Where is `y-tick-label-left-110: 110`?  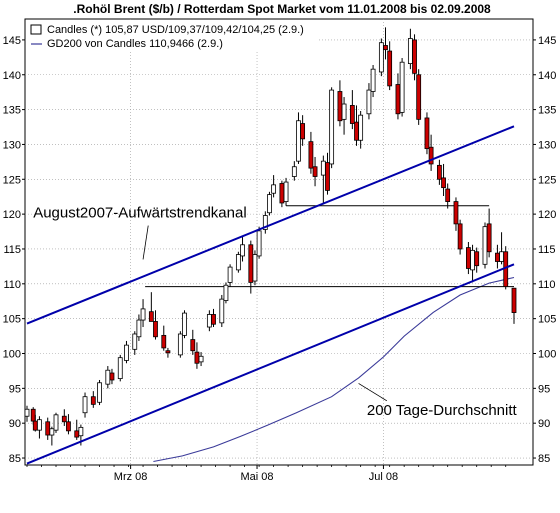 y-tick-label-left-110: 110 is located at coordinates (12, 285).